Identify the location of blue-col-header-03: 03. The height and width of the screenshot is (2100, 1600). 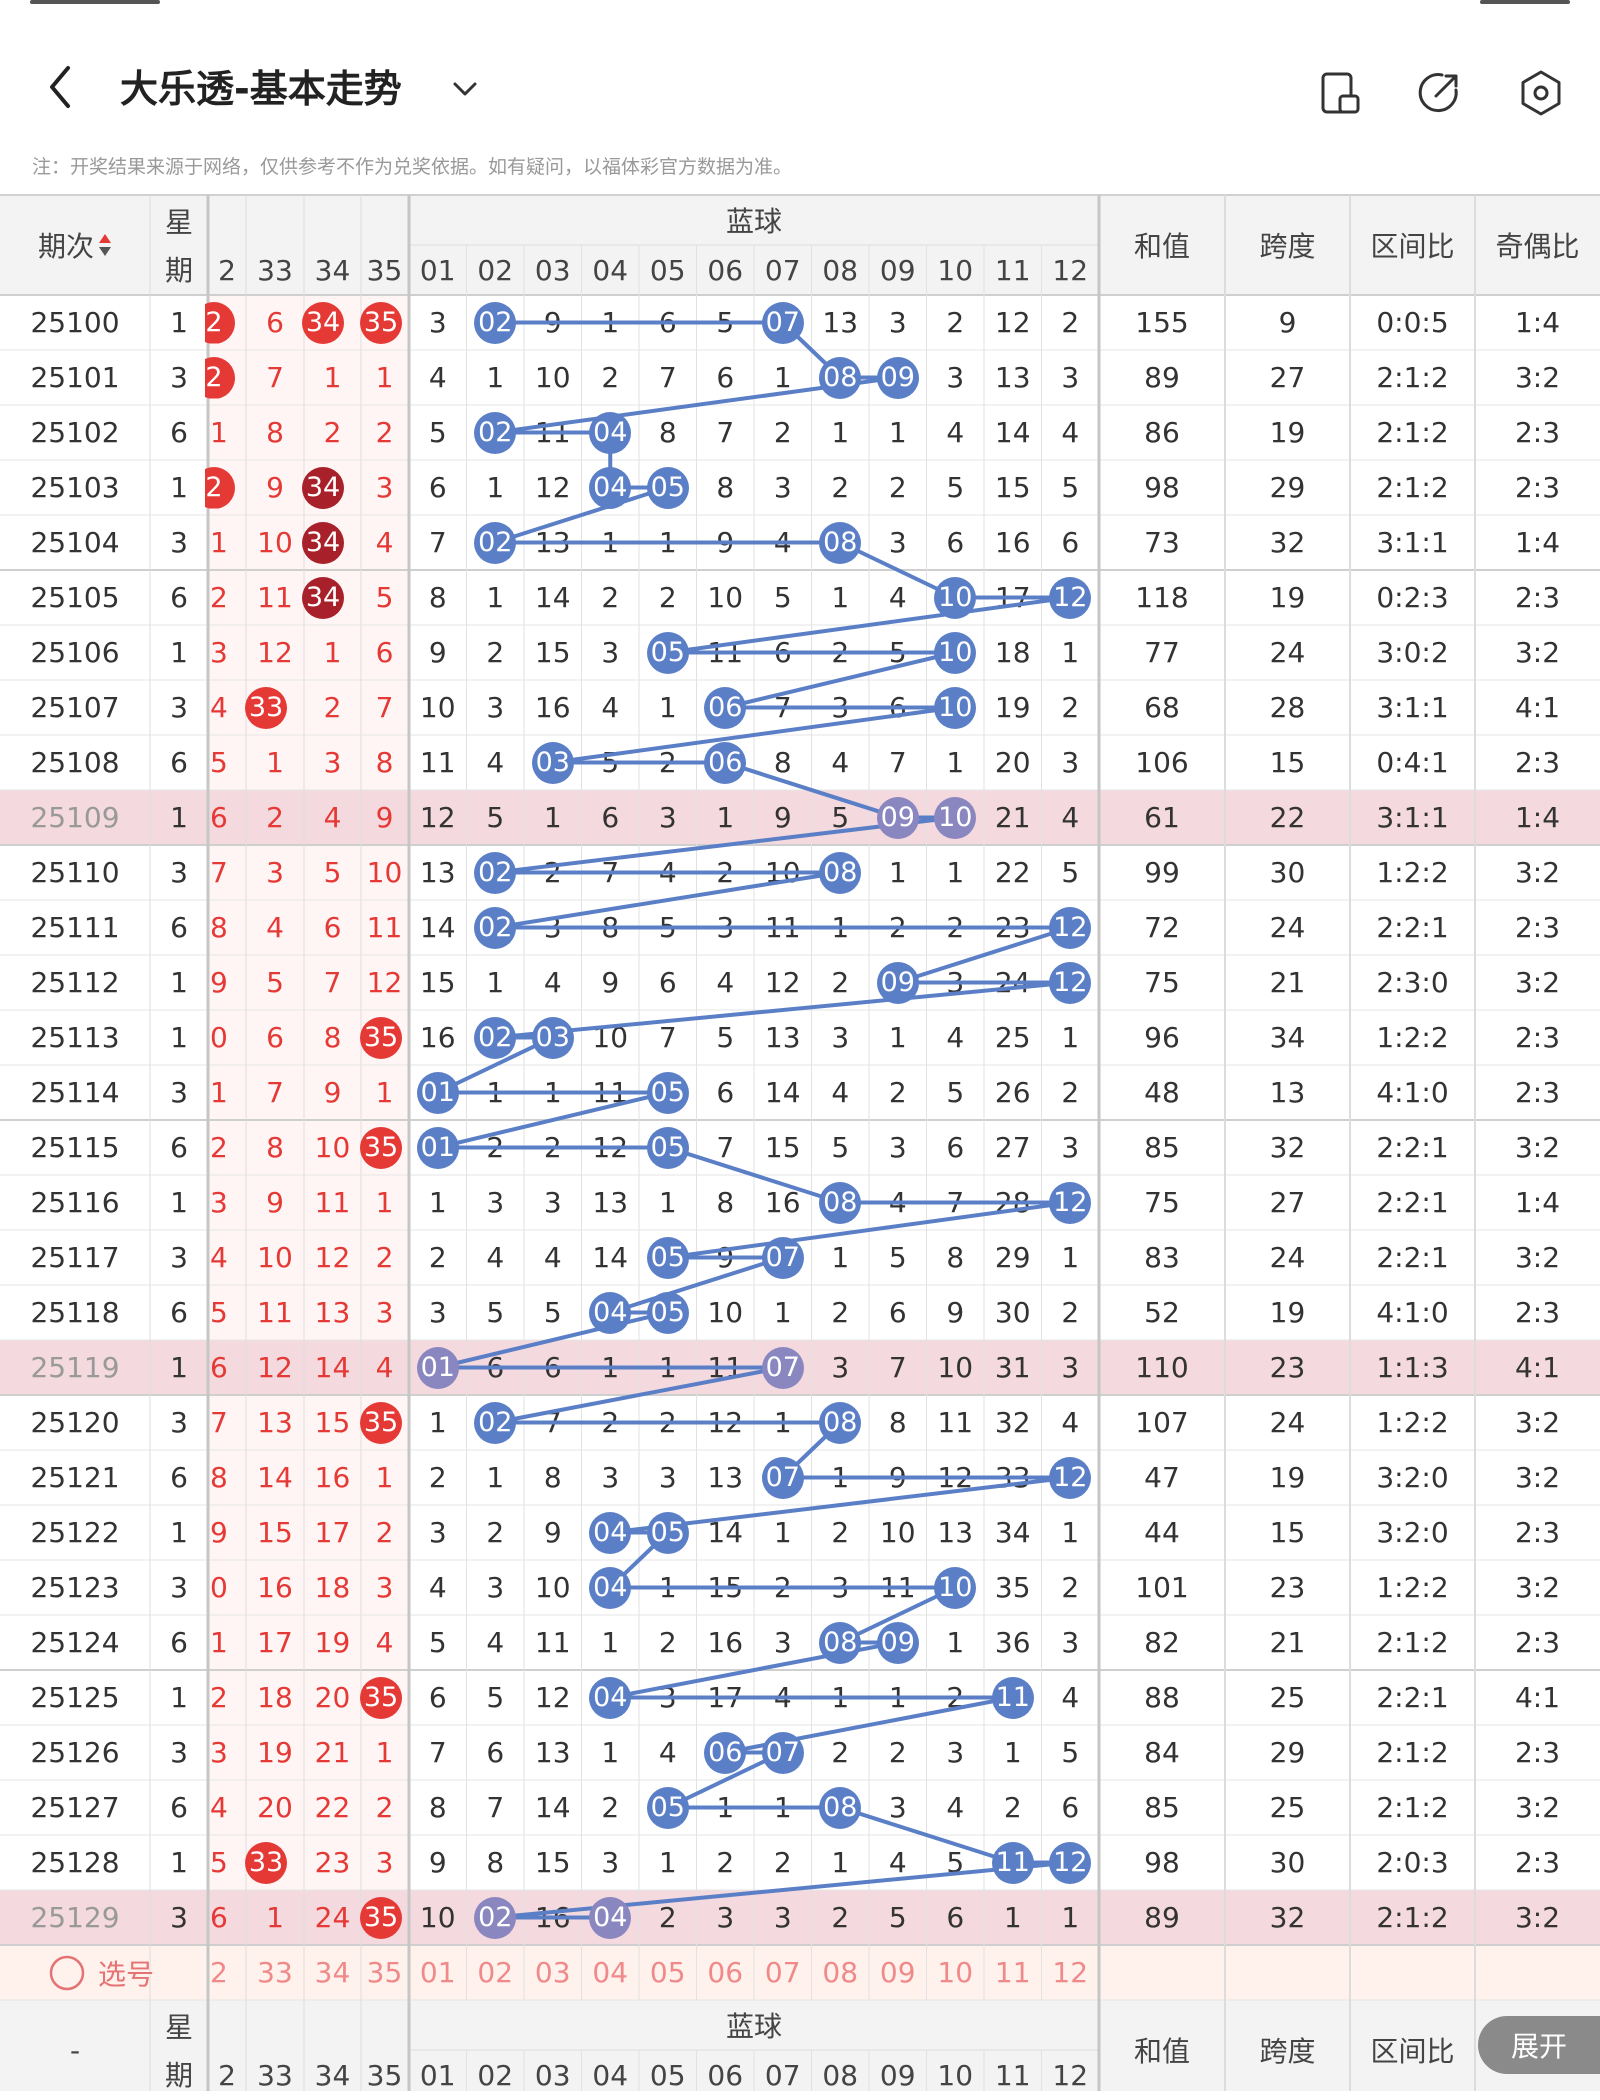
(552, 2075).